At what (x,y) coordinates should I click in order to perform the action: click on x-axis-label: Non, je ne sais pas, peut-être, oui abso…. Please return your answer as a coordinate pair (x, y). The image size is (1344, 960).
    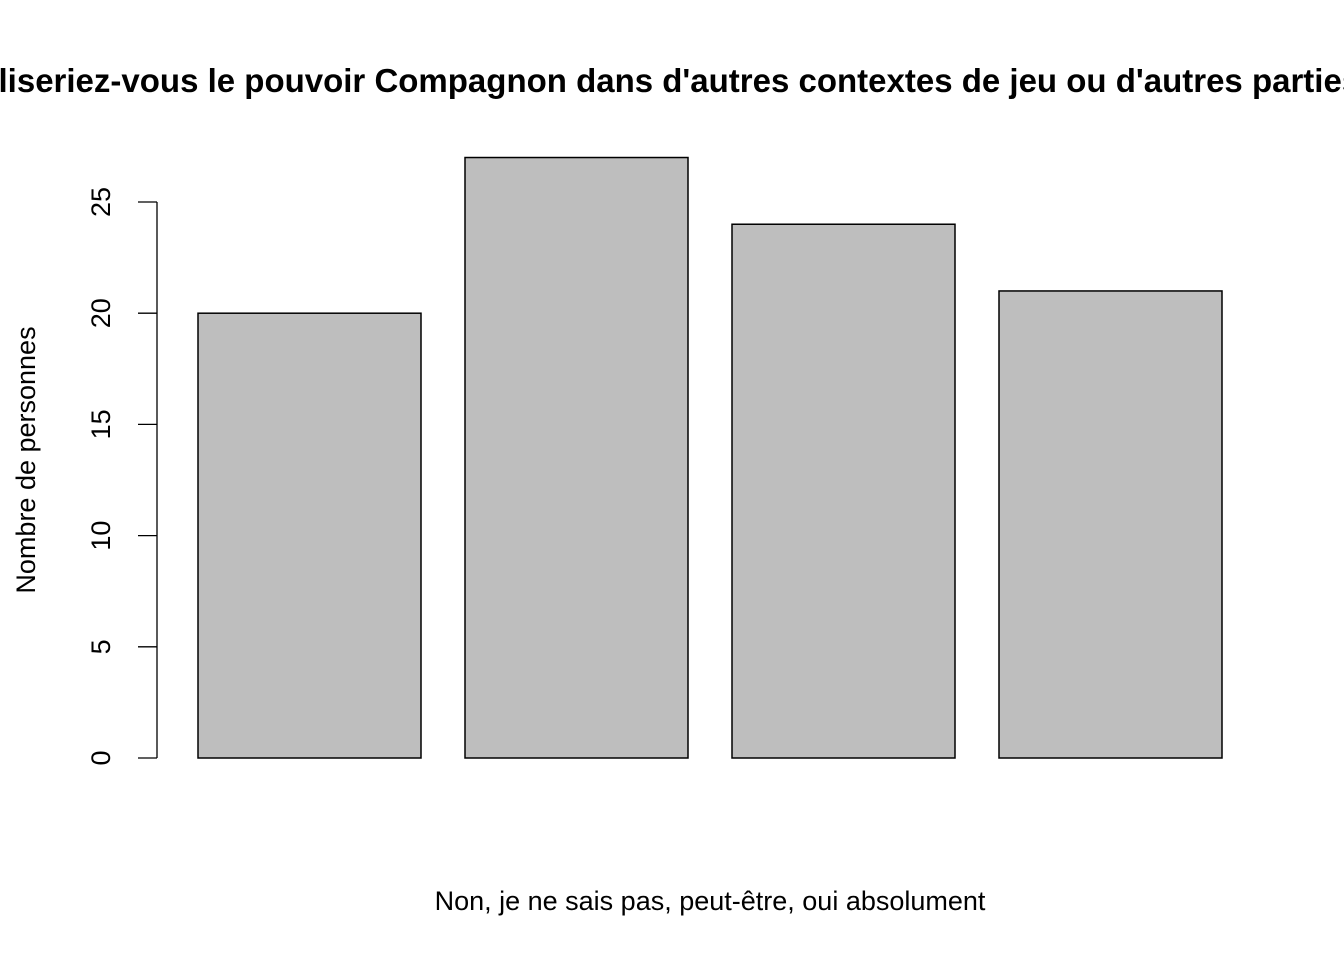
    Looking at the image, I should click on (710, 901).